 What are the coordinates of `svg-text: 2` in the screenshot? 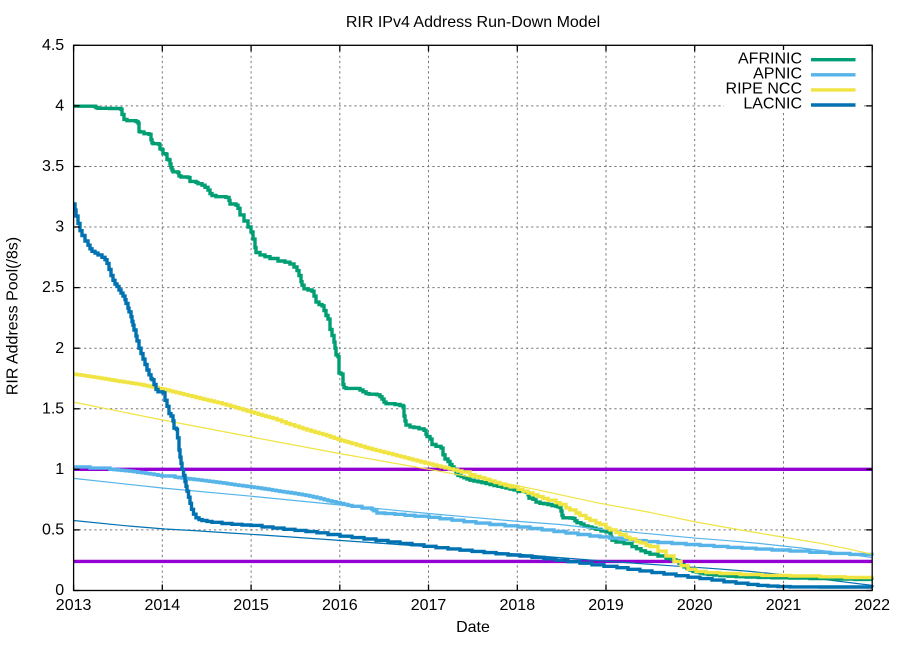 It's located at (59, 348).